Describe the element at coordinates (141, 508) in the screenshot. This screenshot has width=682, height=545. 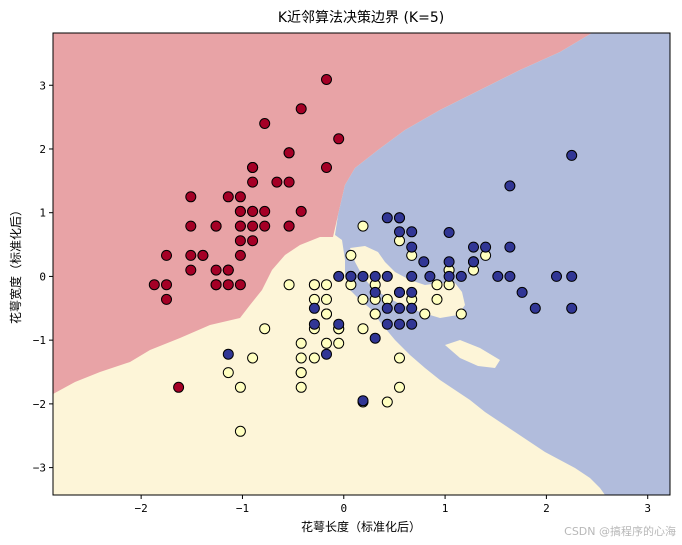
I see `x-tick-label: −2` at that location.